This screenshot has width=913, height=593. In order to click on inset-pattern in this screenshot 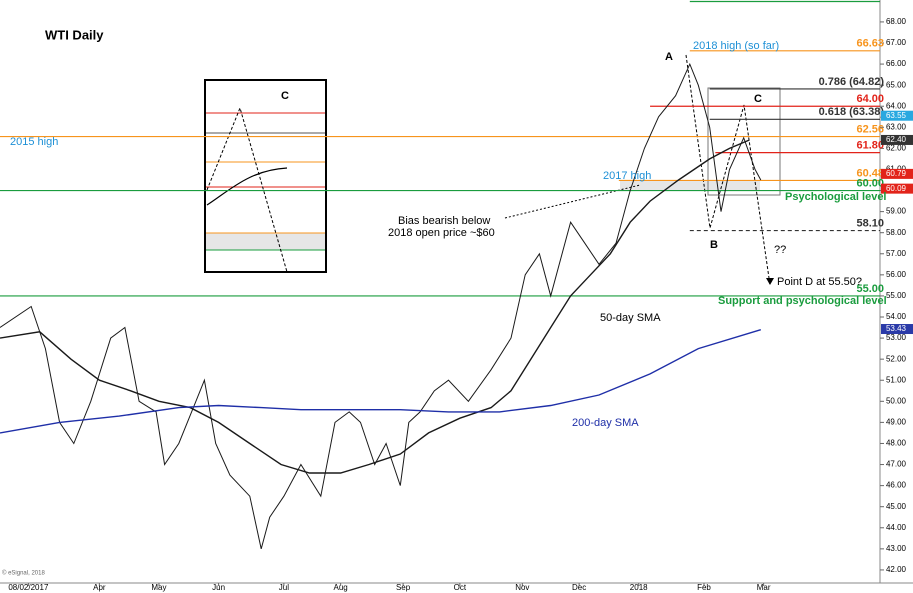, I will do `click(247, 189)`.